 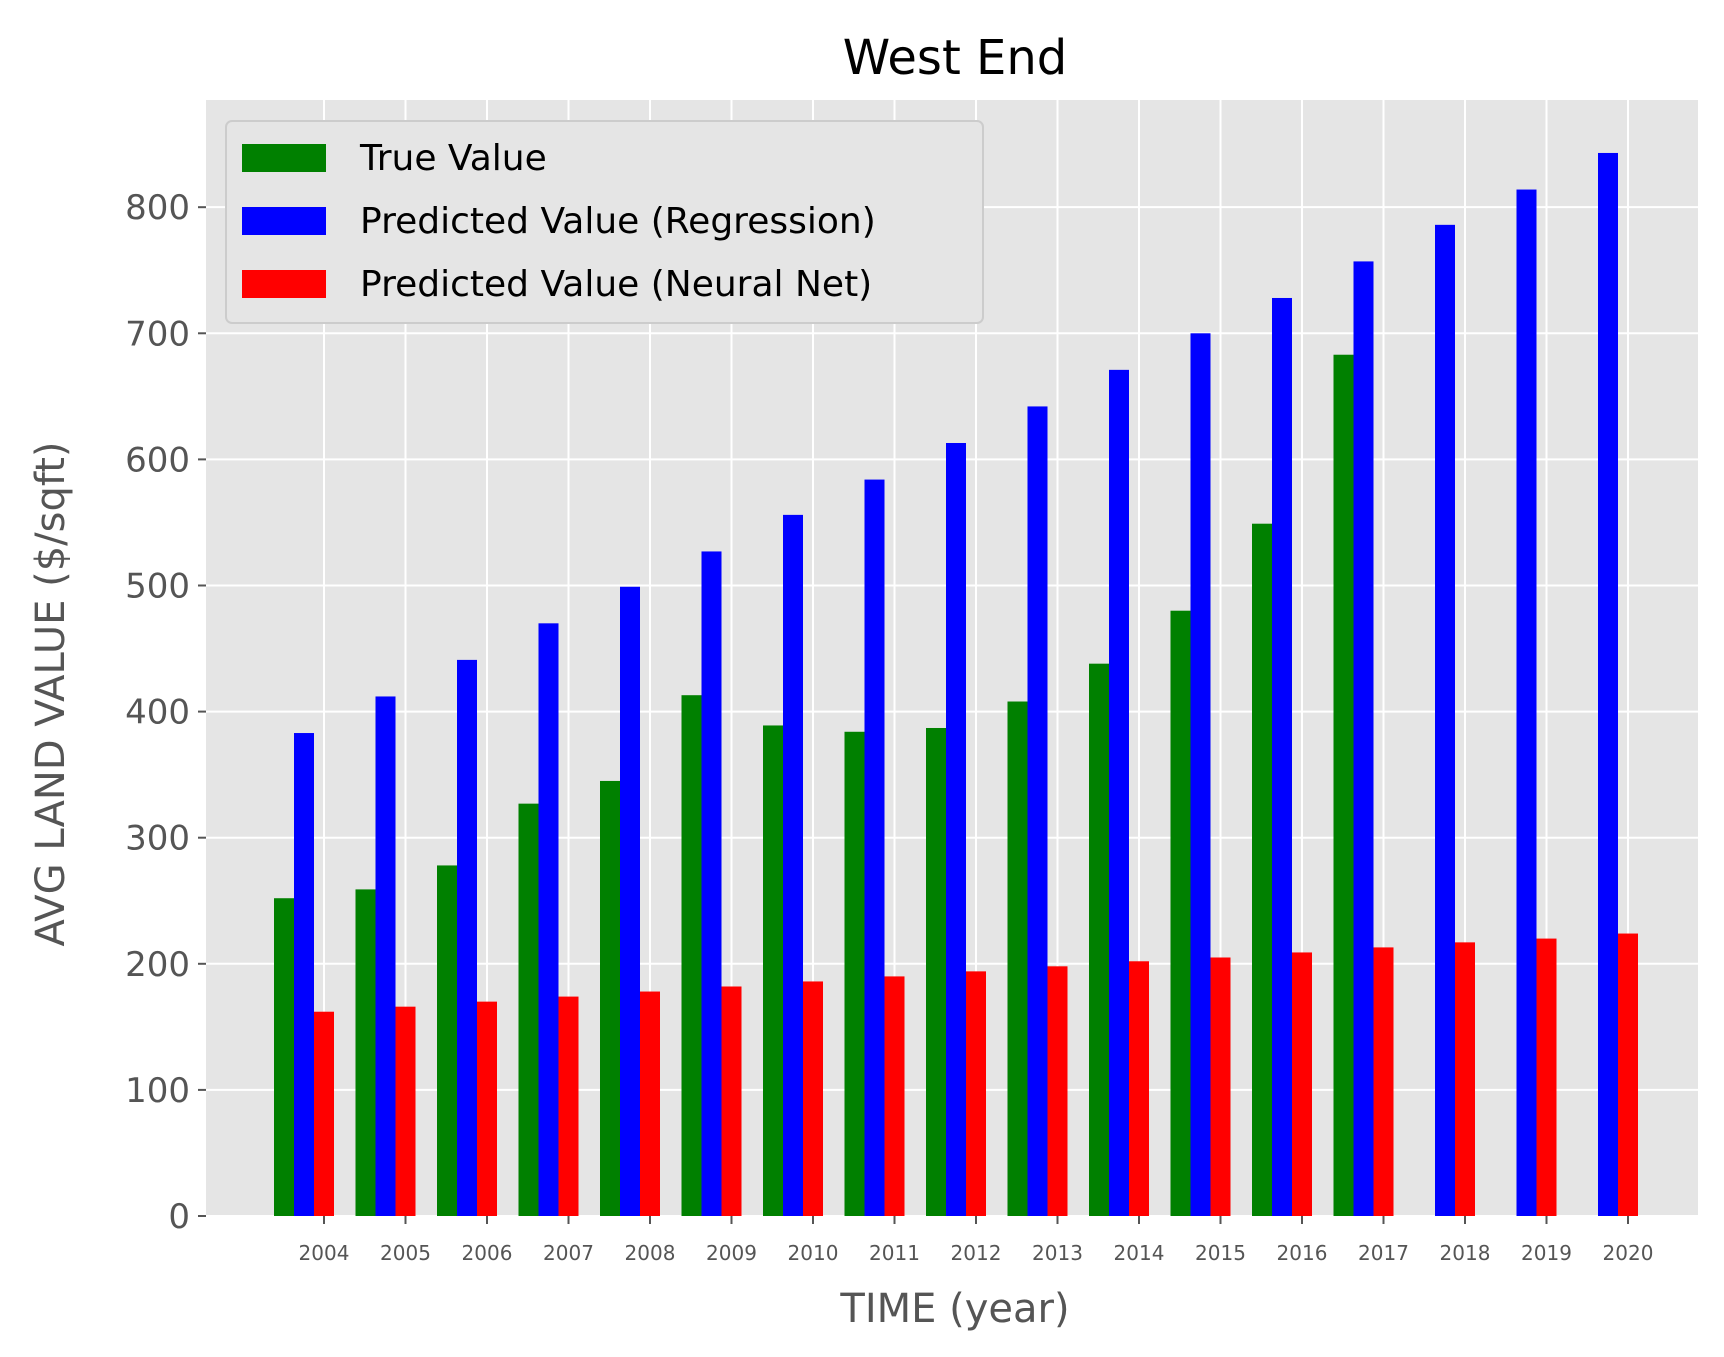 I want to click on x-tick-label: 2016, so click(x=1302, y=1253).